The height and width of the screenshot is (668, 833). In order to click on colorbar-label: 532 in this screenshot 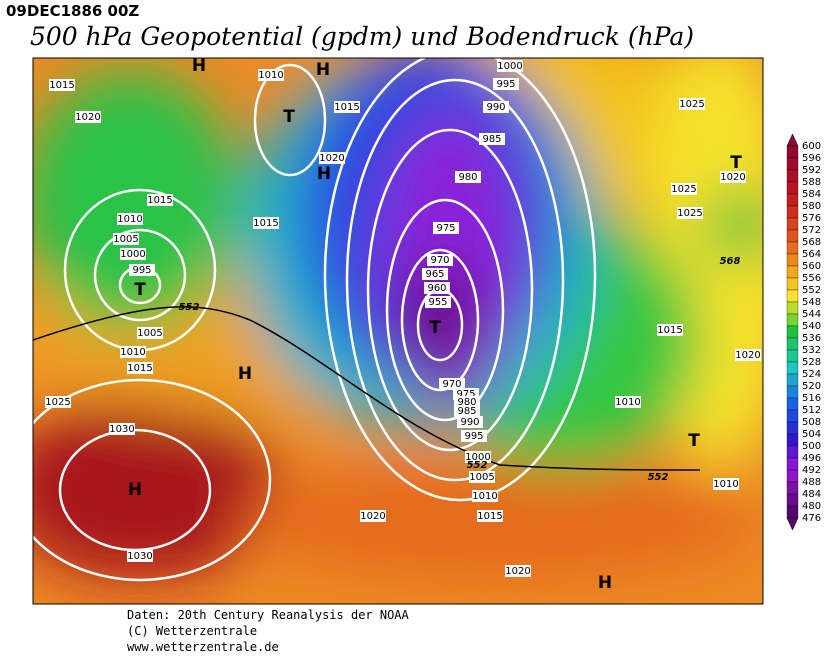, I will do `click(811, 350)`.